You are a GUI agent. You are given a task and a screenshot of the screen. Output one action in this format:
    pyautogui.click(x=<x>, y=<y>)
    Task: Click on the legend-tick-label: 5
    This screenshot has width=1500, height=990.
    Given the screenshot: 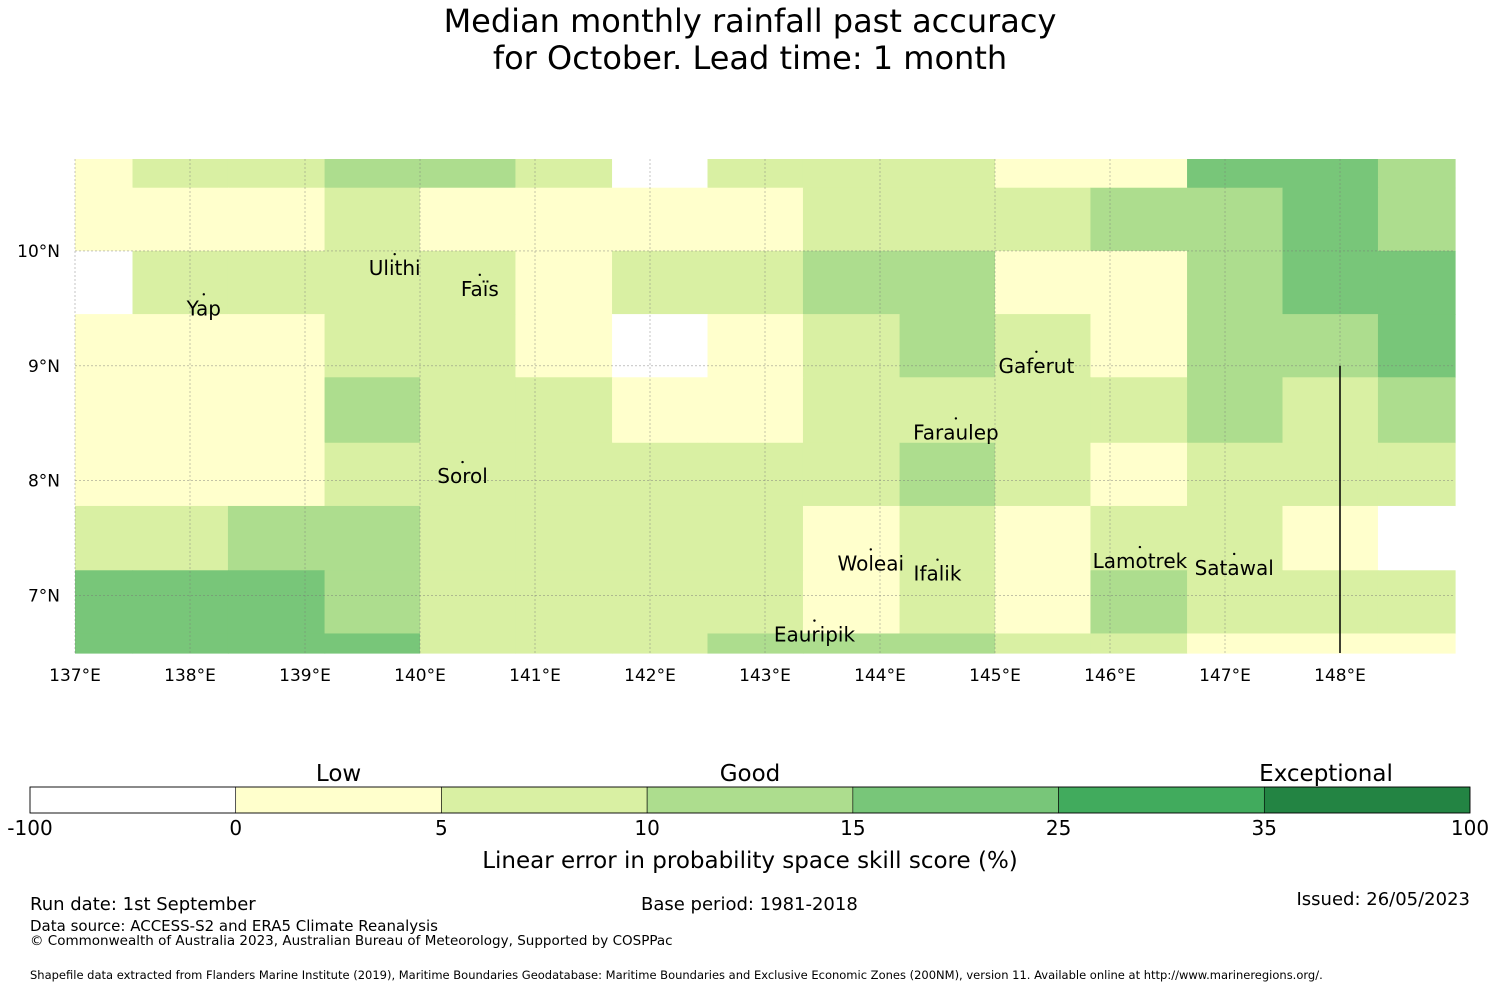 What is the action you would take?
    pyautogui.click(x=441, y=828)
    